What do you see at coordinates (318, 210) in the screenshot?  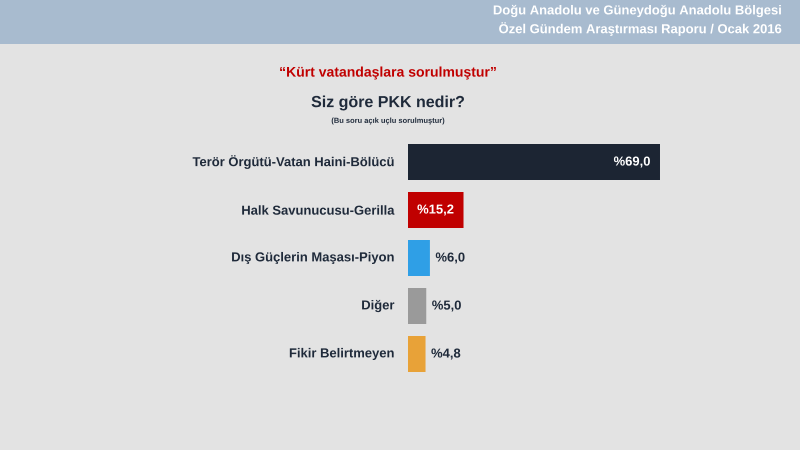 I see `y-tick-label: Halk Savunucusu-Gerilla` at bounding box center [318, 210].